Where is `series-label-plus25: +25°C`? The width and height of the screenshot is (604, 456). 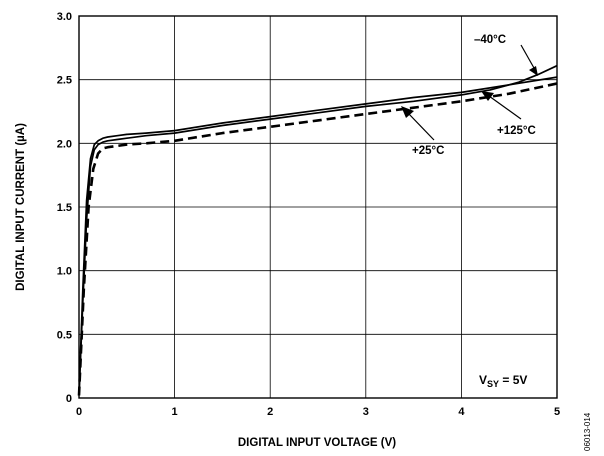 series-label-plus25: +25°C is located at coordinates (428, 151).